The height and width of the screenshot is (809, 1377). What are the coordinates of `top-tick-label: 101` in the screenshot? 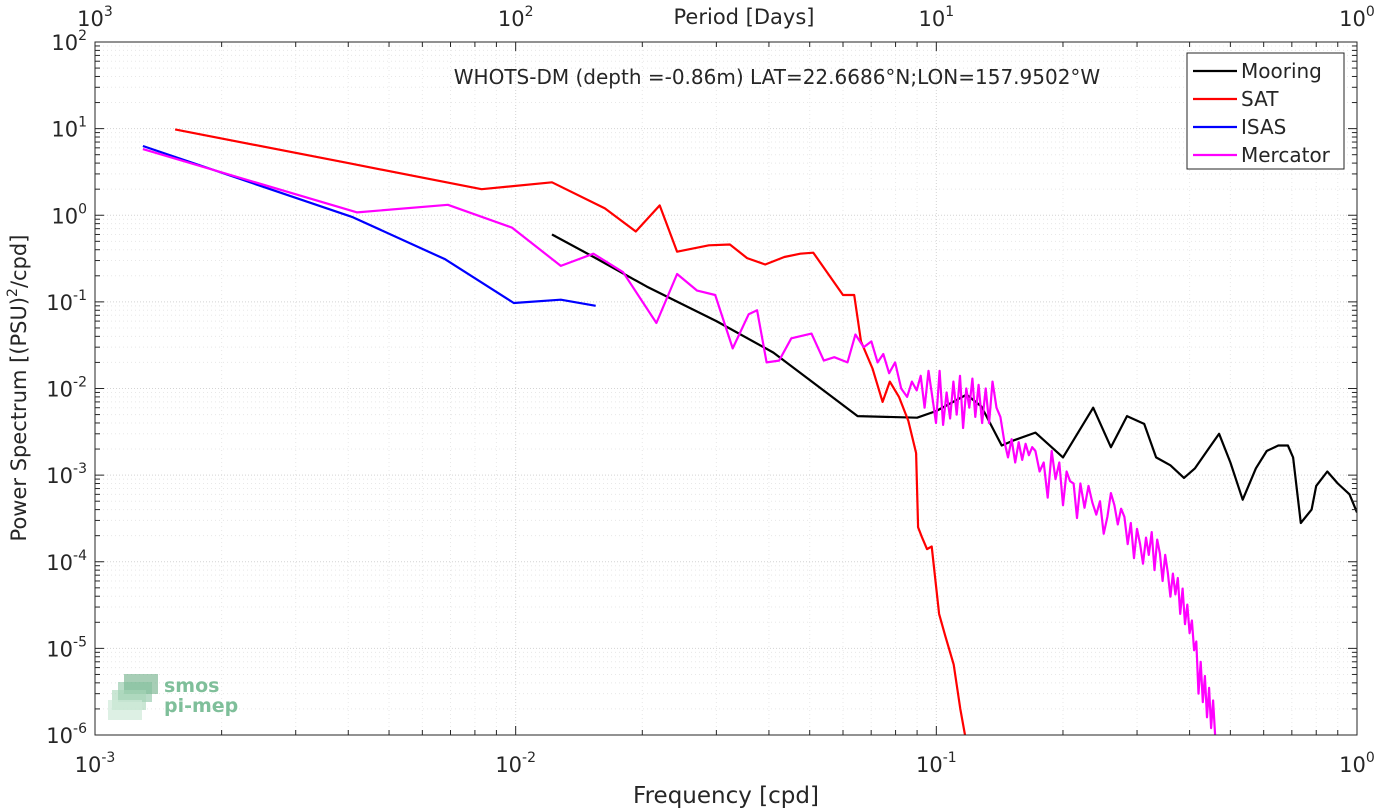 It's located at (937, 17).